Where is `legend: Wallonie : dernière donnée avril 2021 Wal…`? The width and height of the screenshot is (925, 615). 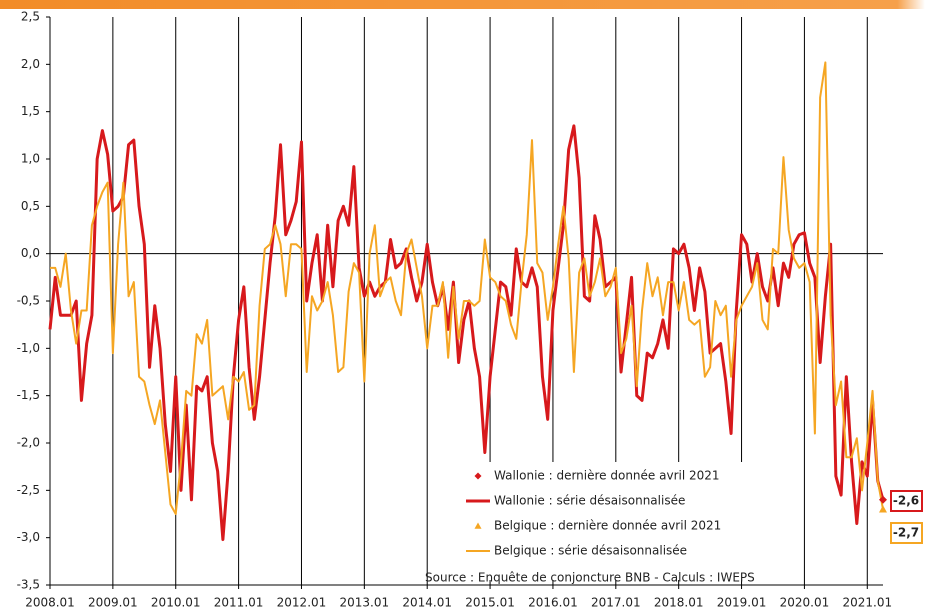 legend: Wallonie : dernière donnée avril 2021 Wal… is located at coordinates (593, 513).